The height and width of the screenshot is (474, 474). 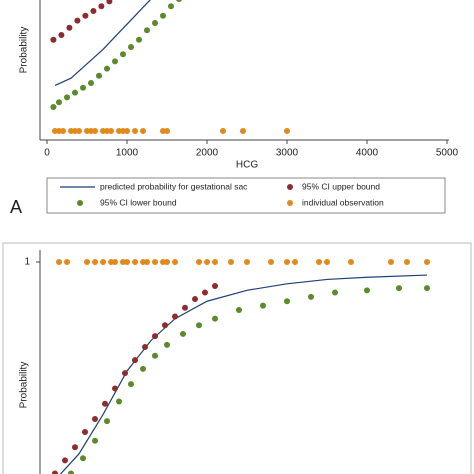 What do you see at coordinates (138, 202) in the screenshot?
I see `legend-label: 95% CI lower bound` at bounding box center [138, 202].